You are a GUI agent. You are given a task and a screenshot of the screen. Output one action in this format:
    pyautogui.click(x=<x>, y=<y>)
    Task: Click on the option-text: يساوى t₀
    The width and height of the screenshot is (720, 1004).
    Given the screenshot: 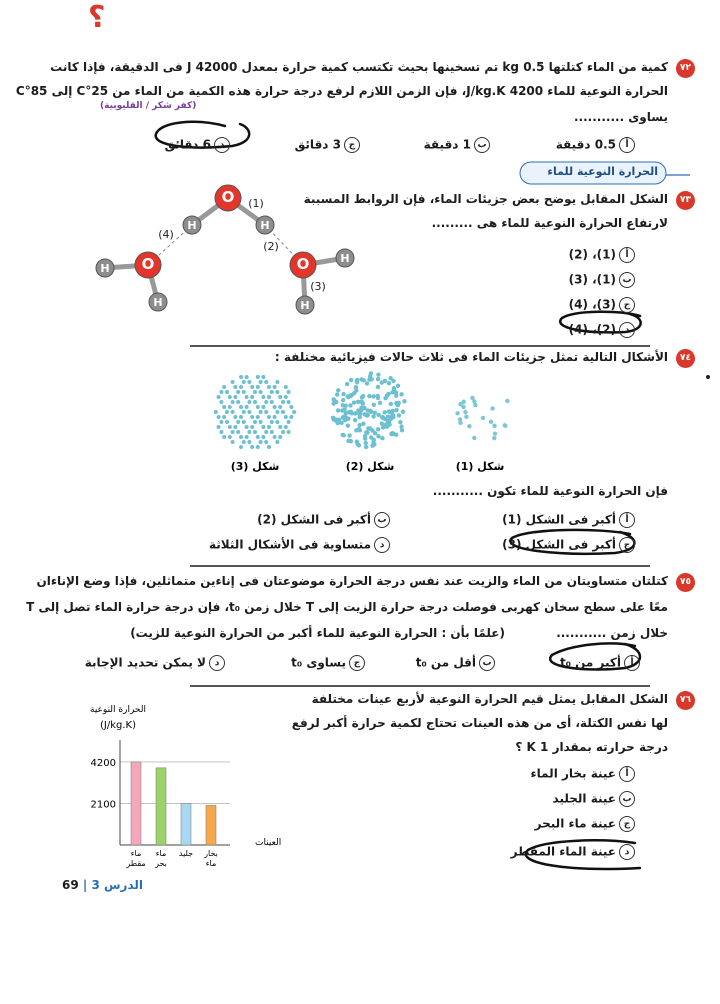 What is the action you would take?
    pyautogui.click(x=318, y=662)
    